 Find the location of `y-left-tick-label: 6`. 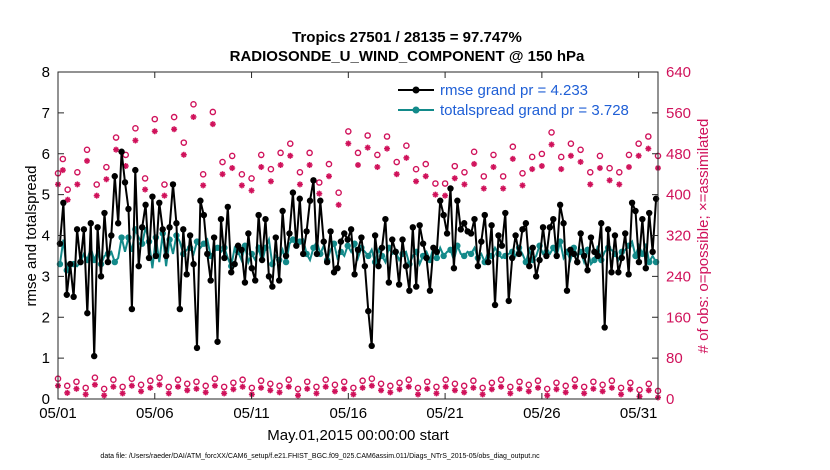

y-left-tick-label: 6 is located at coordinates (46, 154).